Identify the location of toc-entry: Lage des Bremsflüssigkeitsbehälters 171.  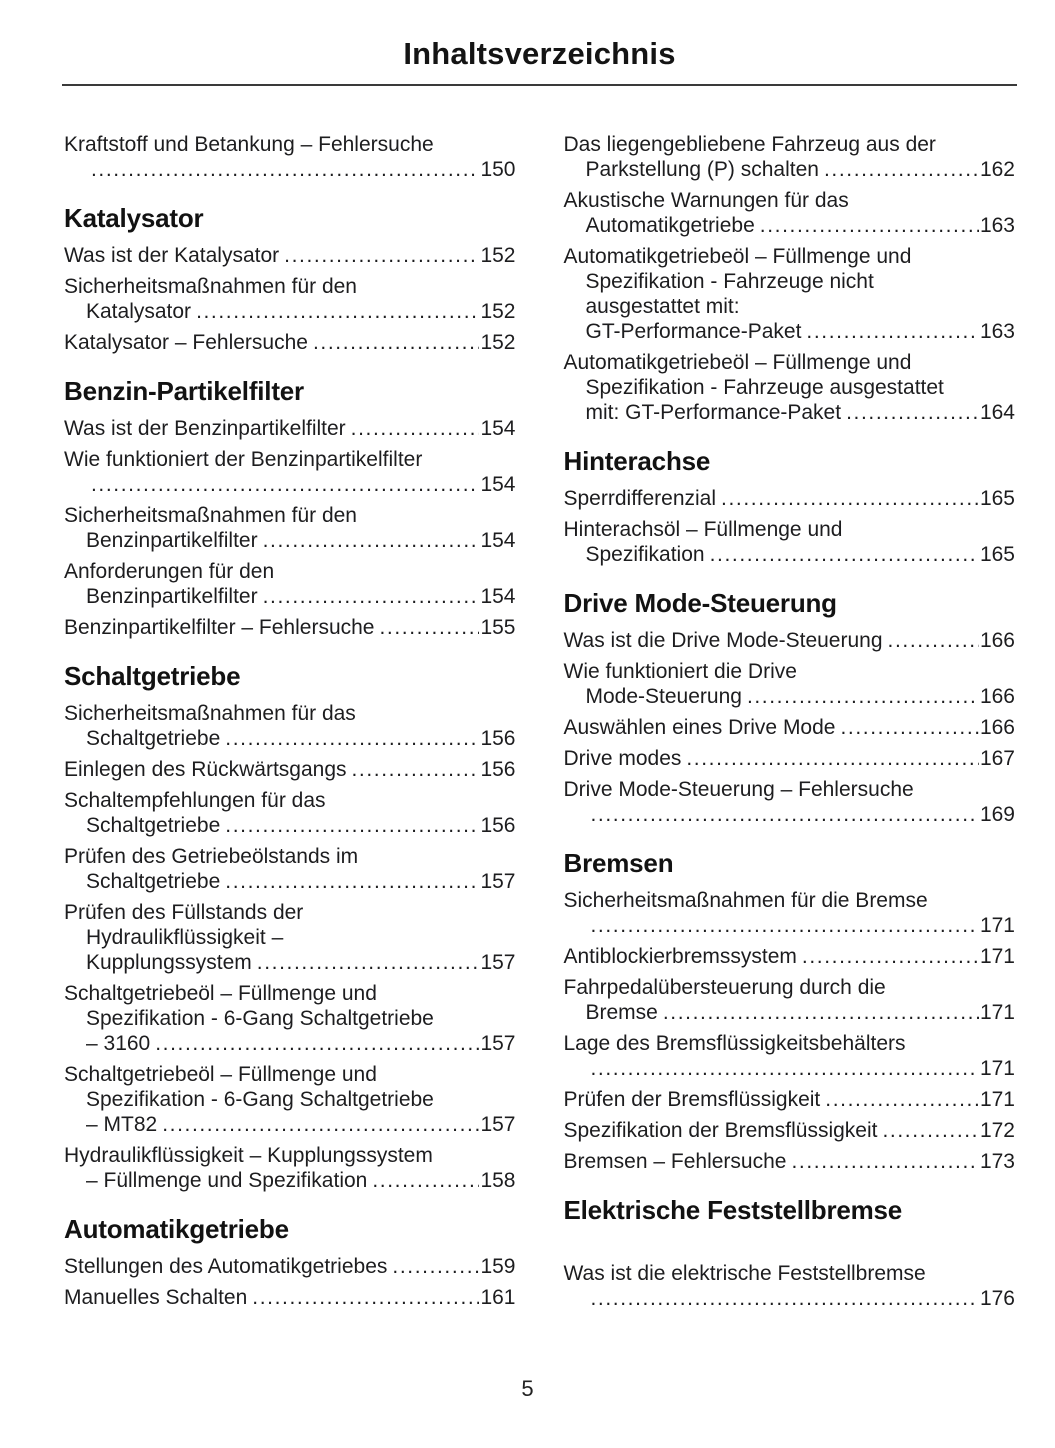
(790, 1056).